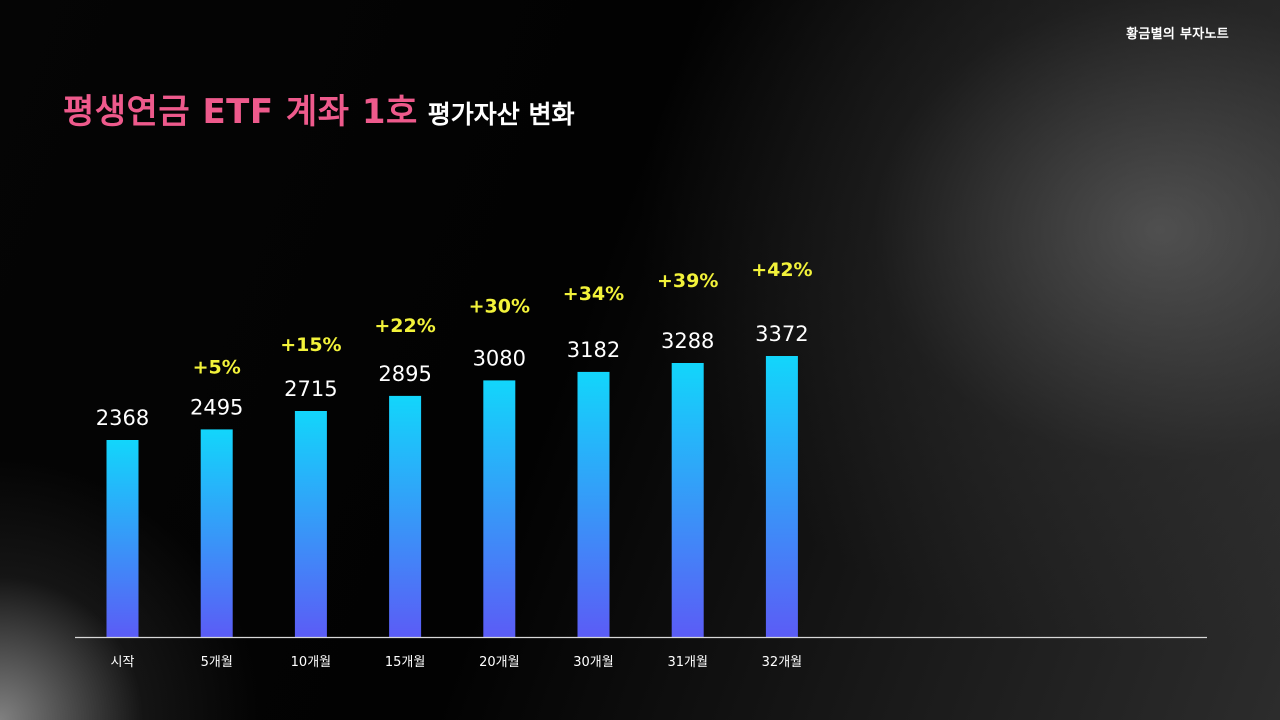 The width and height of the screenshot is (1280, 720). Describe the element at coordinates (404, 326) in the screenshot. I see `growth-label-4: +22%` at that location.